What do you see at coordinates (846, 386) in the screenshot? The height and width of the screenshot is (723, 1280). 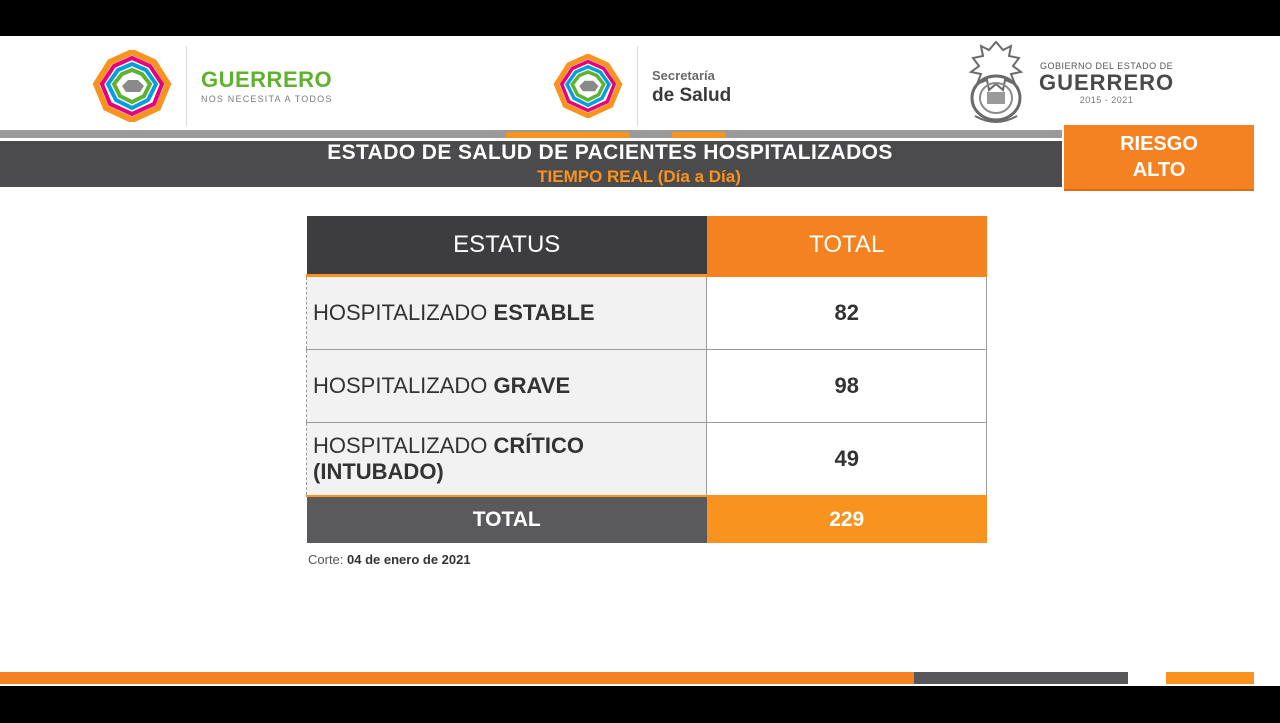 I see `row-value: 98` at bounding box center [846, 386].